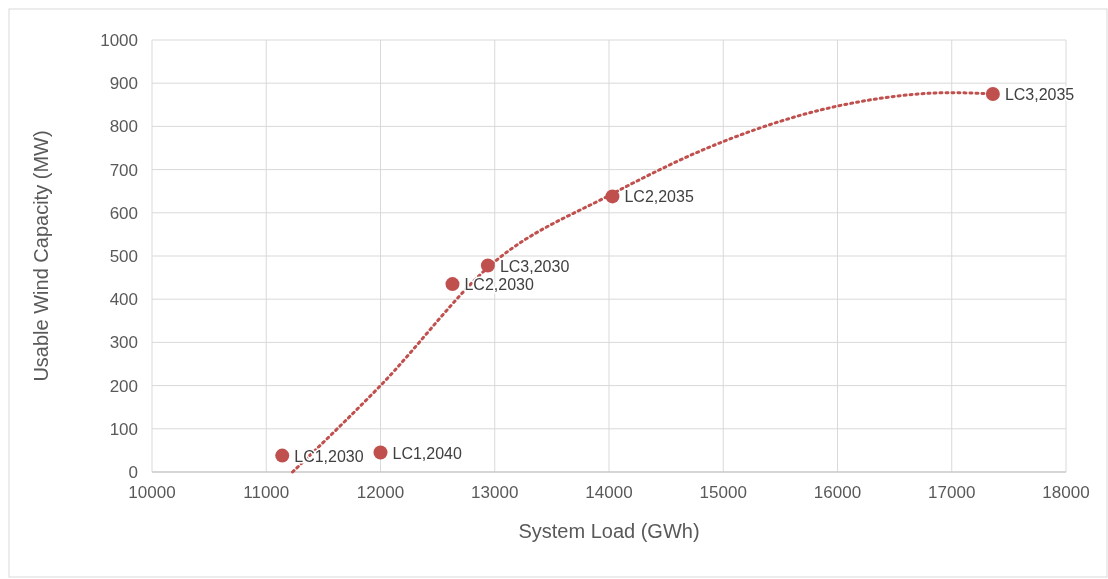 Image resolution: width=1108 pixels, height=579 pixels. What do you see at coordinates (495, 492) in the screenshot?
I see `x-tick-label: 13000` at bounding box center [495, 492].